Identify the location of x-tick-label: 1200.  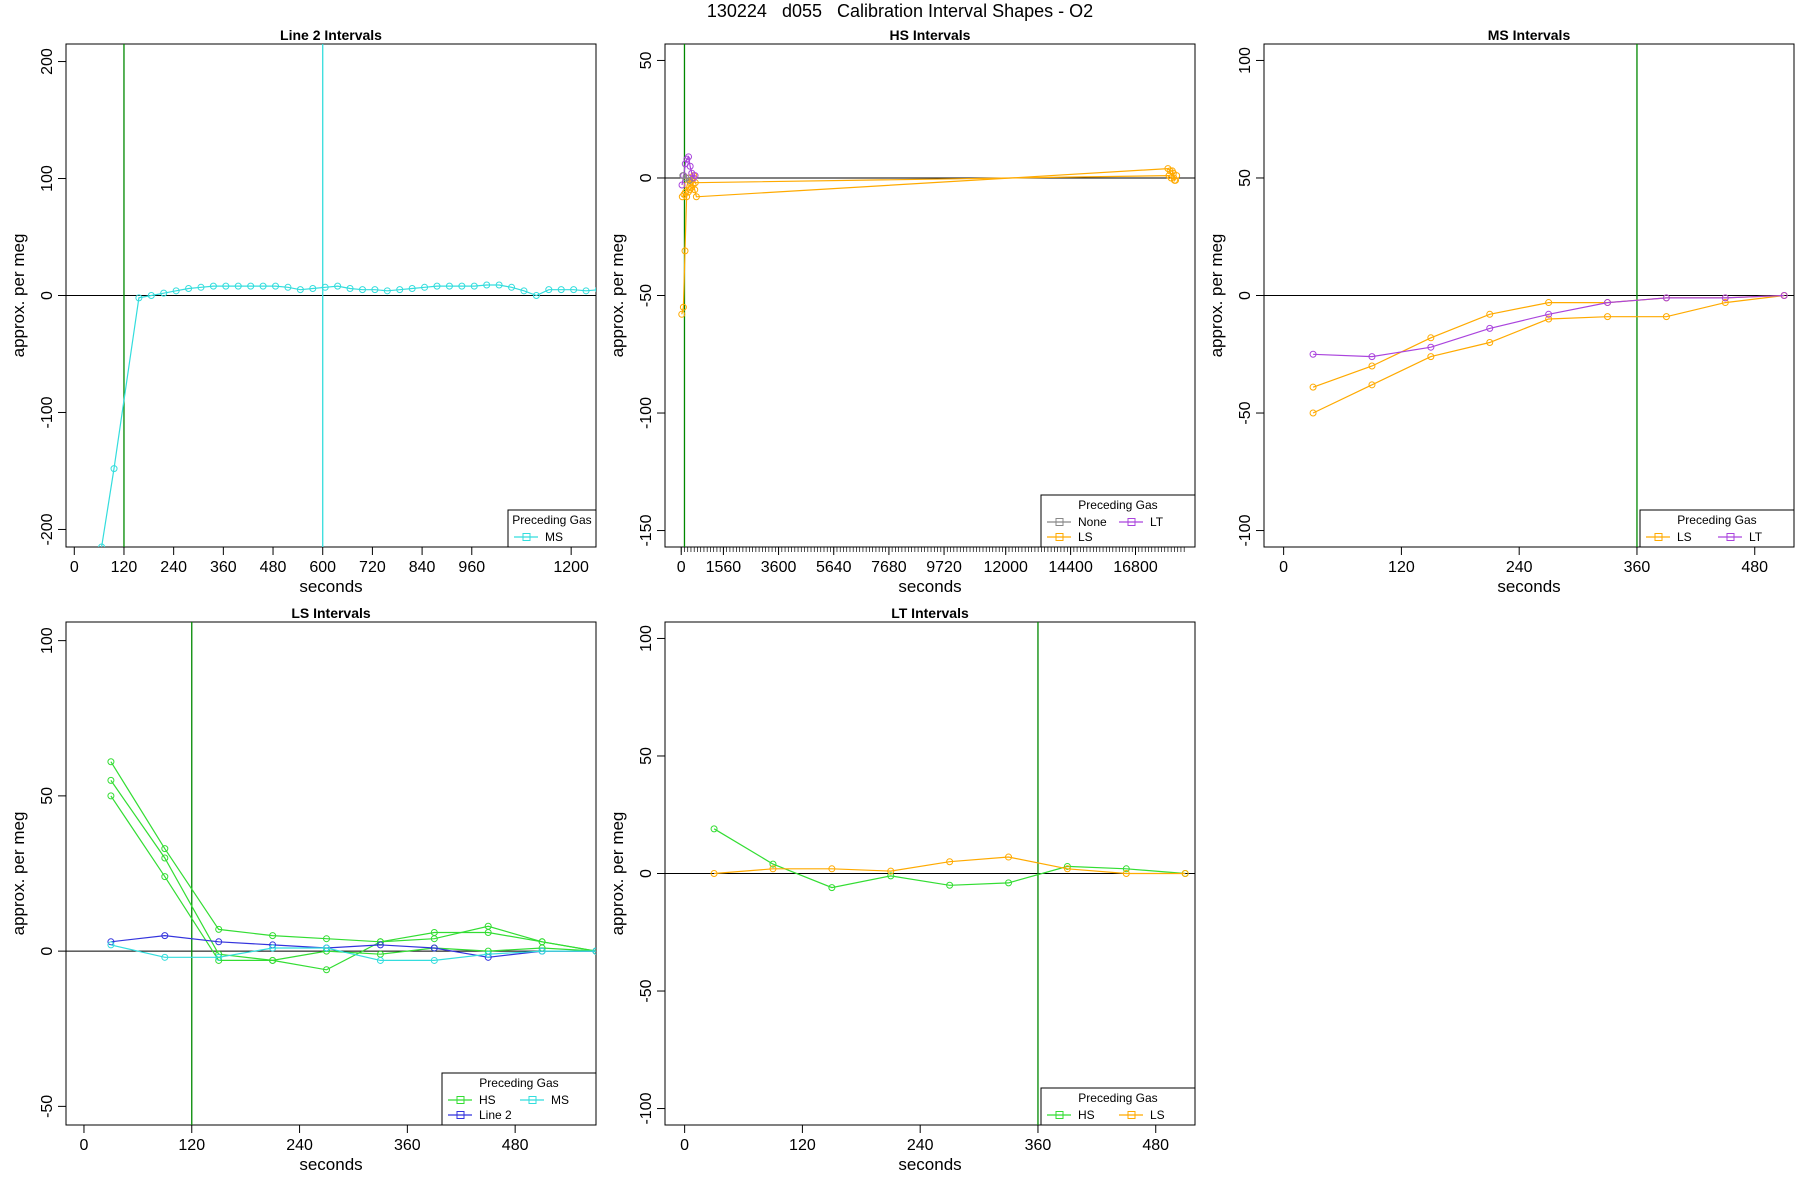
(571, 567).